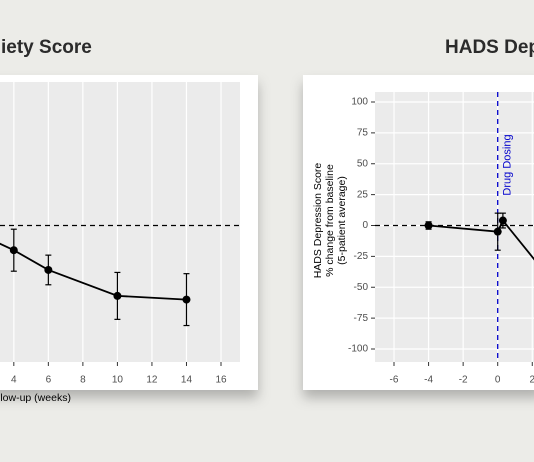  I want to click on x-tick-label: 2, so click(531, 380).